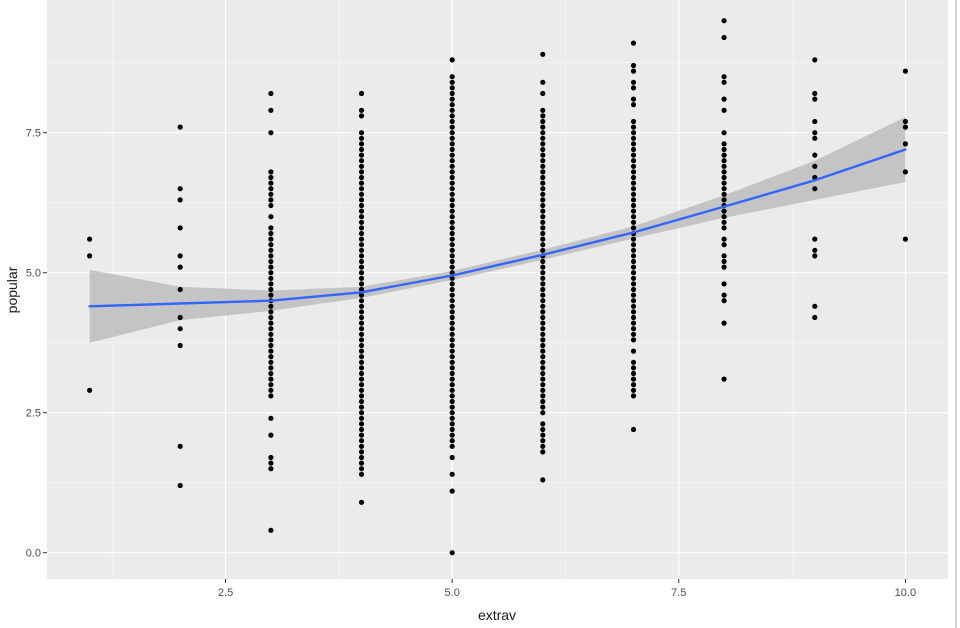 This screenshot has width=960, height=628. What do you see at coordinates (567, 589) in the screenshot?
I see `x-axis-ticks: 2.5 5.0 7.5 10.0` at bounding box center [567, 589].